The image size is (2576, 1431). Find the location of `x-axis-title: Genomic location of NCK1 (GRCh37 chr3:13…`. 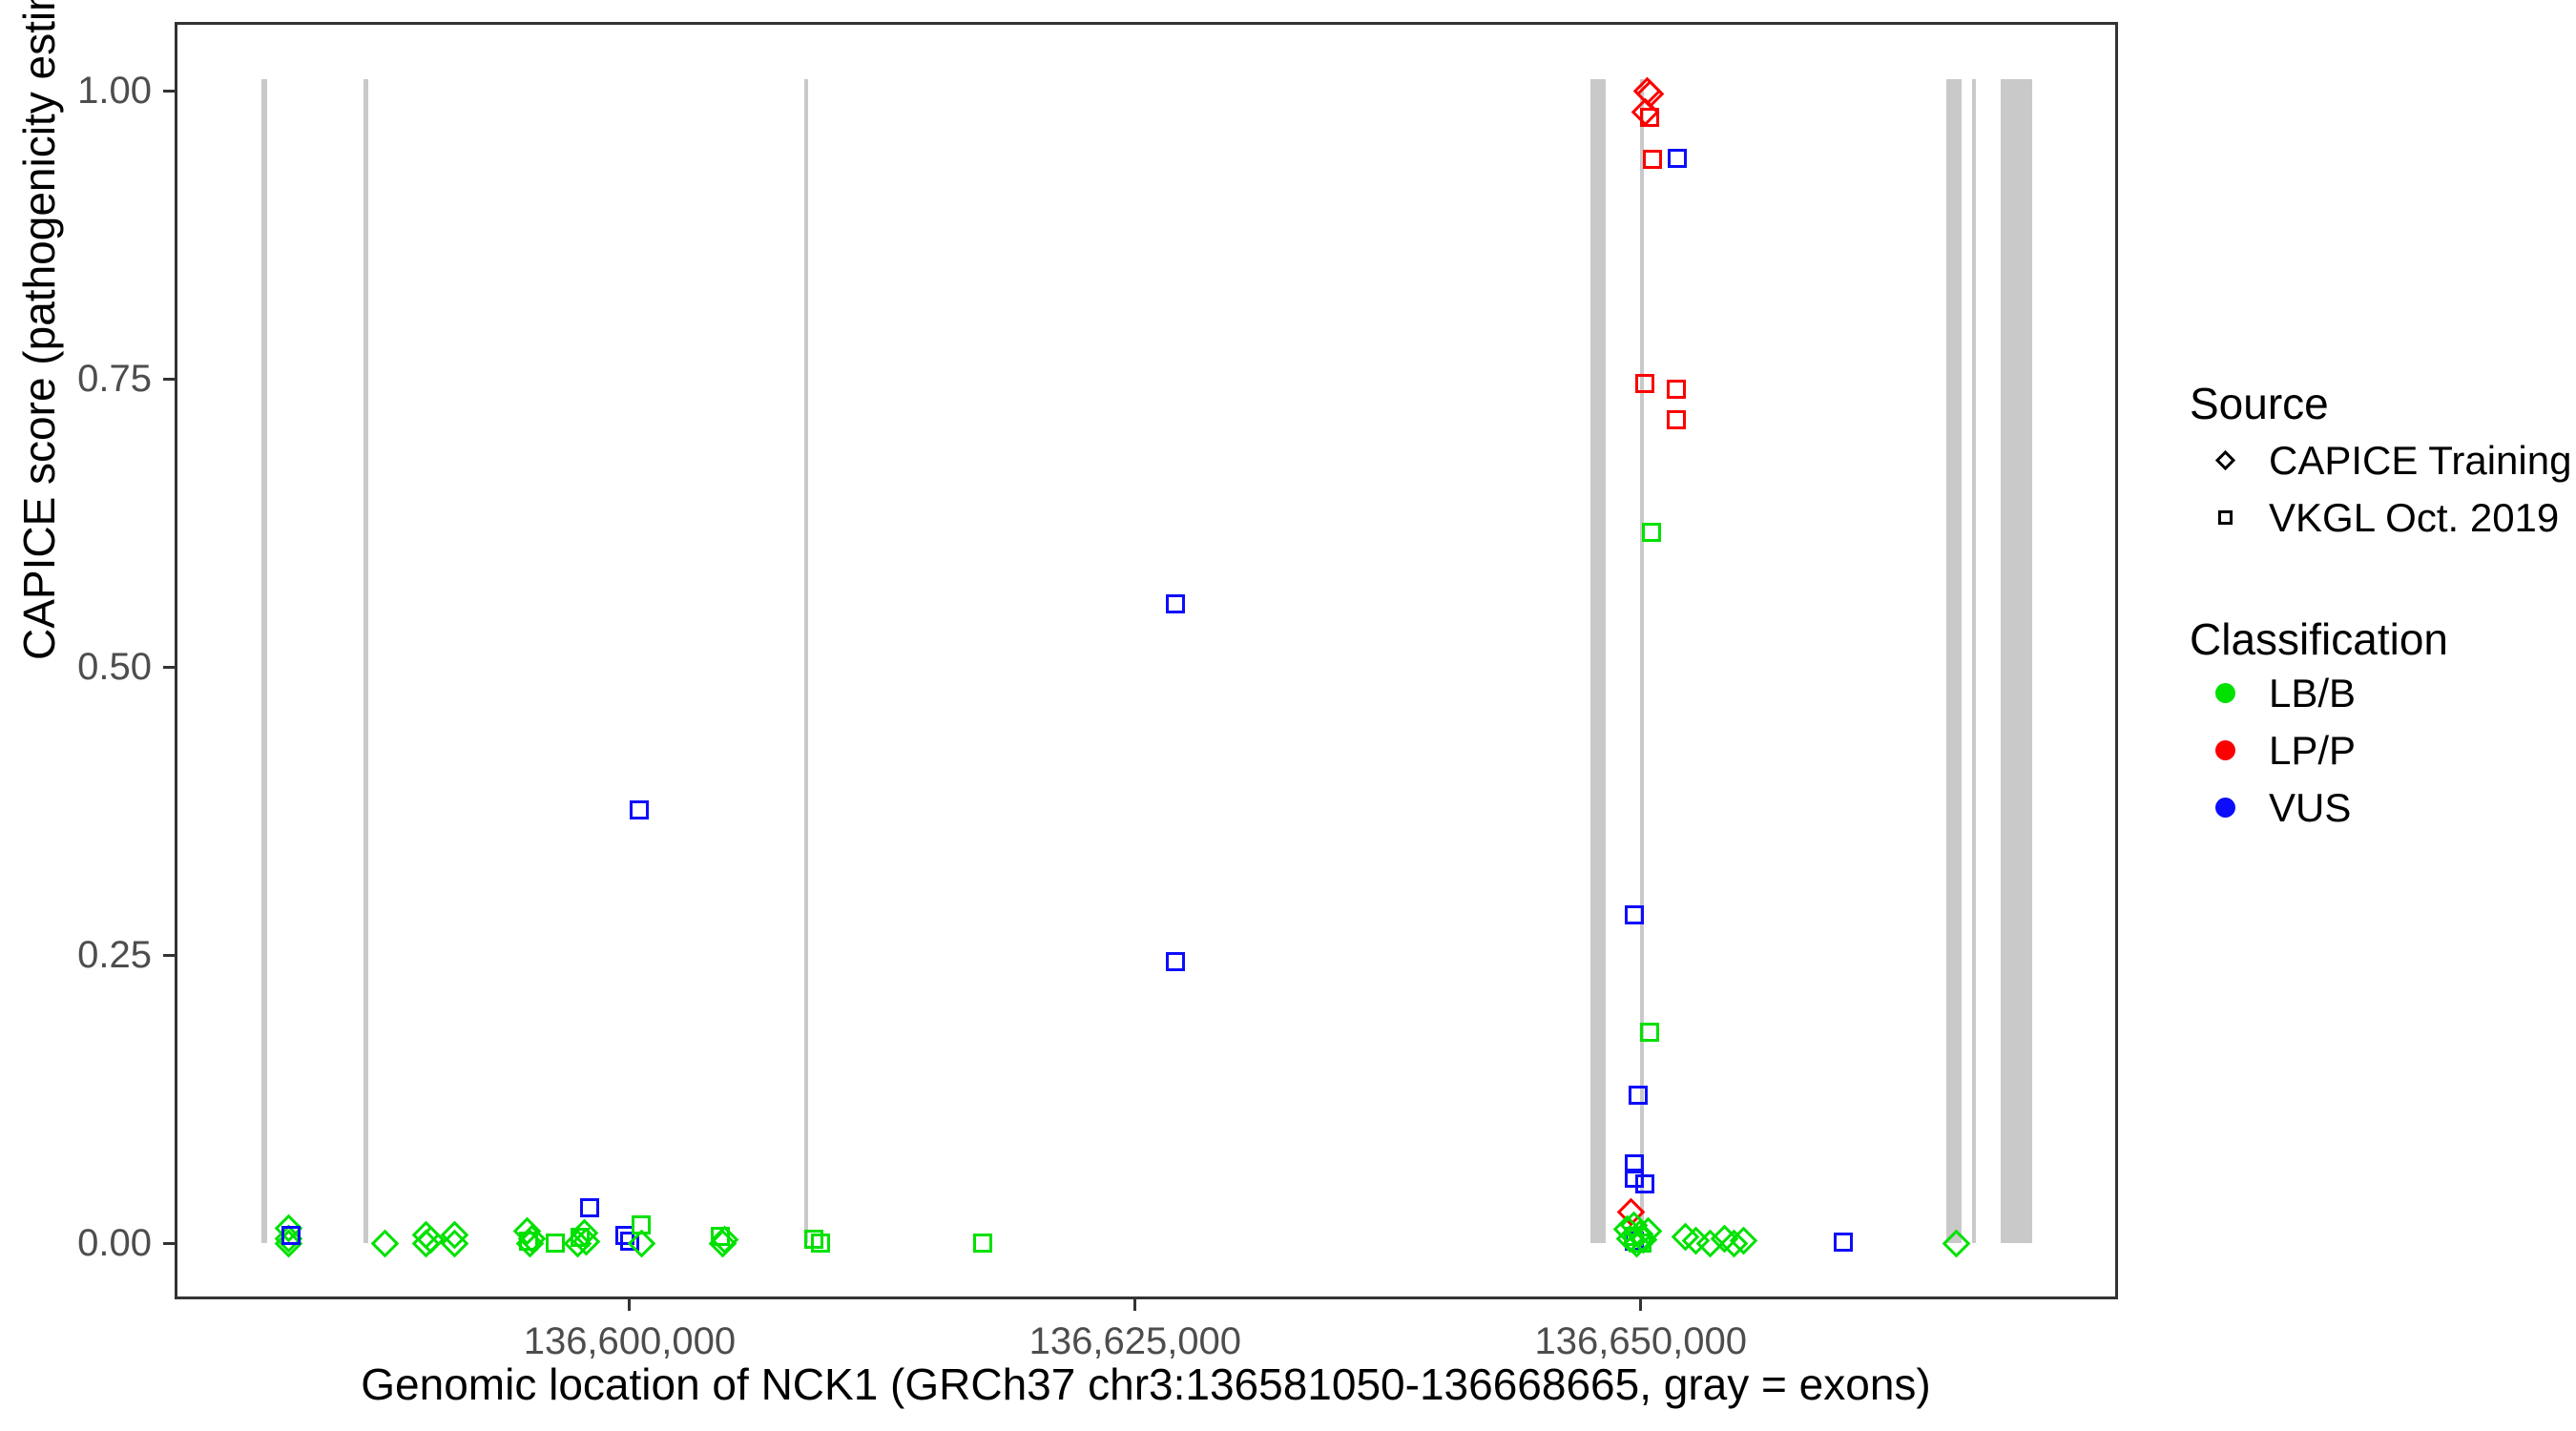

x-axis-title: Genomic location of NCK1 (GRCh37 chr3:13… is located at coordinates (1146, 1384).